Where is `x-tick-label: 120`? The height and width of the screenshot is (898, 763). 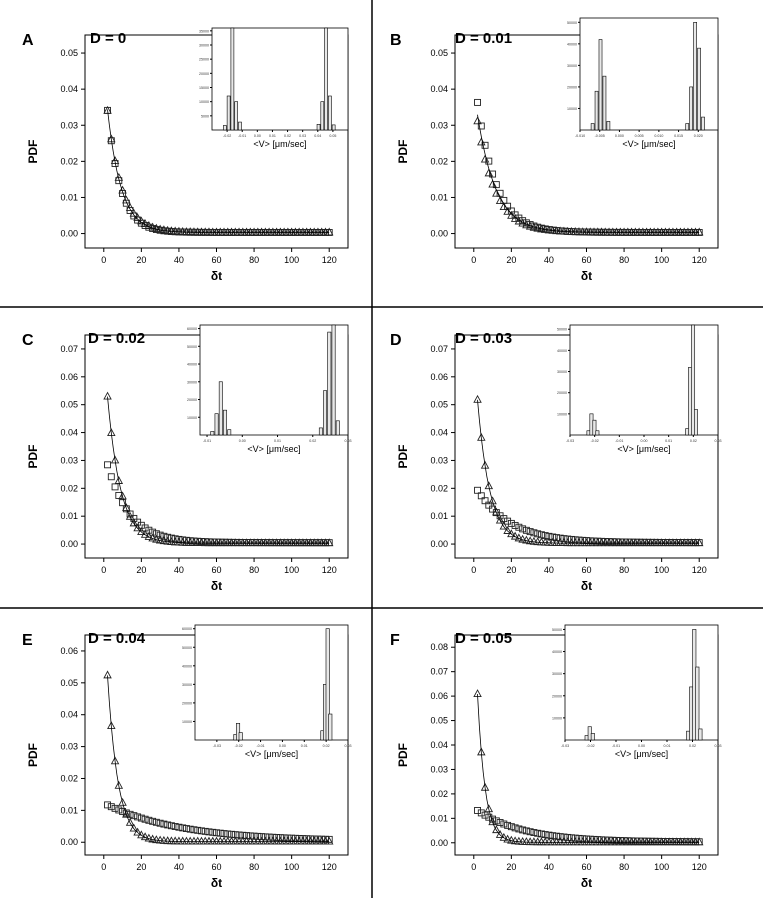
x-tick-label: 120 is located at coordinates (699, 260).